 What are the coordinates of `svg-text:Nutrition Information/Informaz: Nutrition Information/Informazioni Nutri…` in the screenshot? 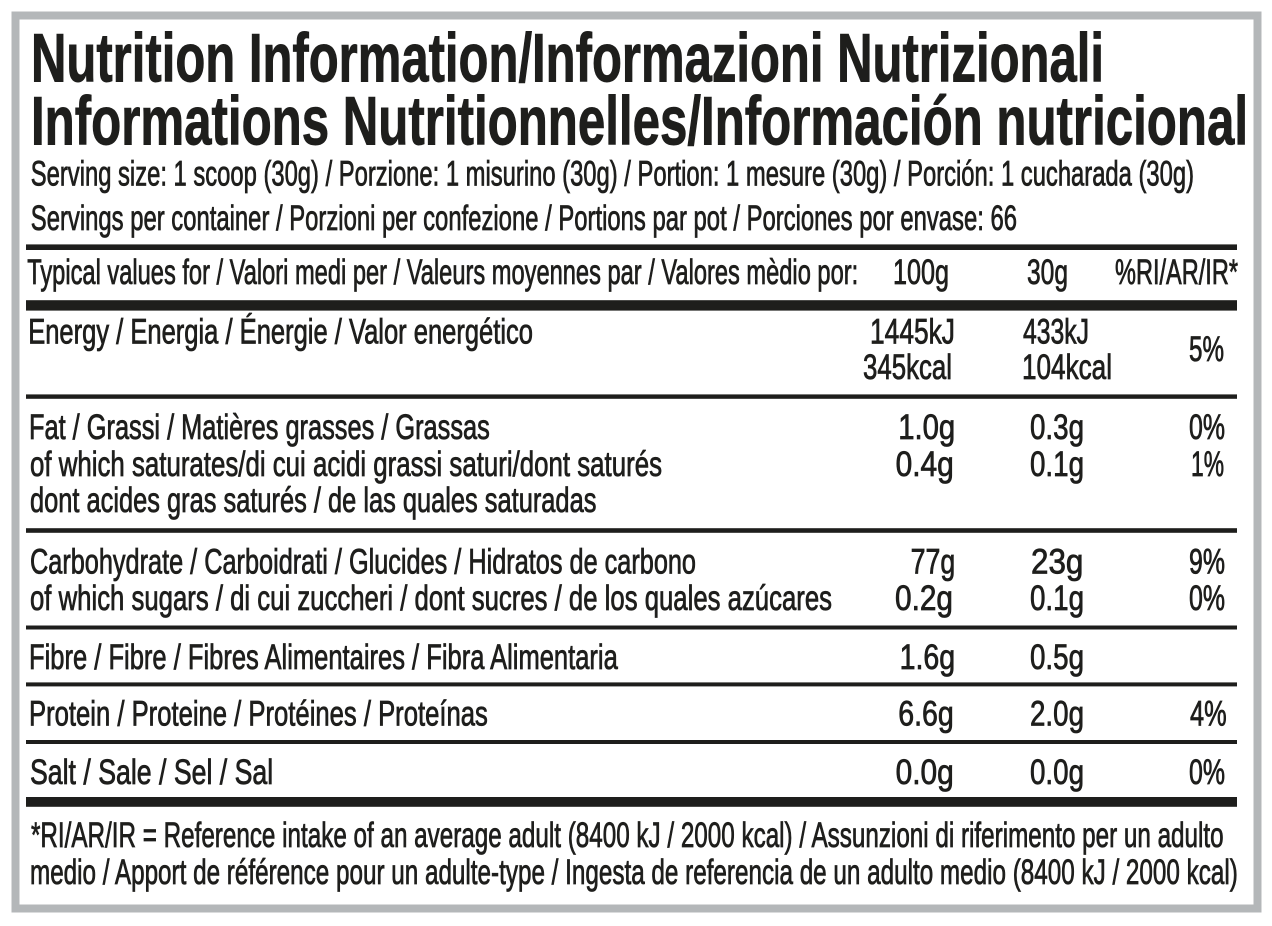 It's located at (567, 58).